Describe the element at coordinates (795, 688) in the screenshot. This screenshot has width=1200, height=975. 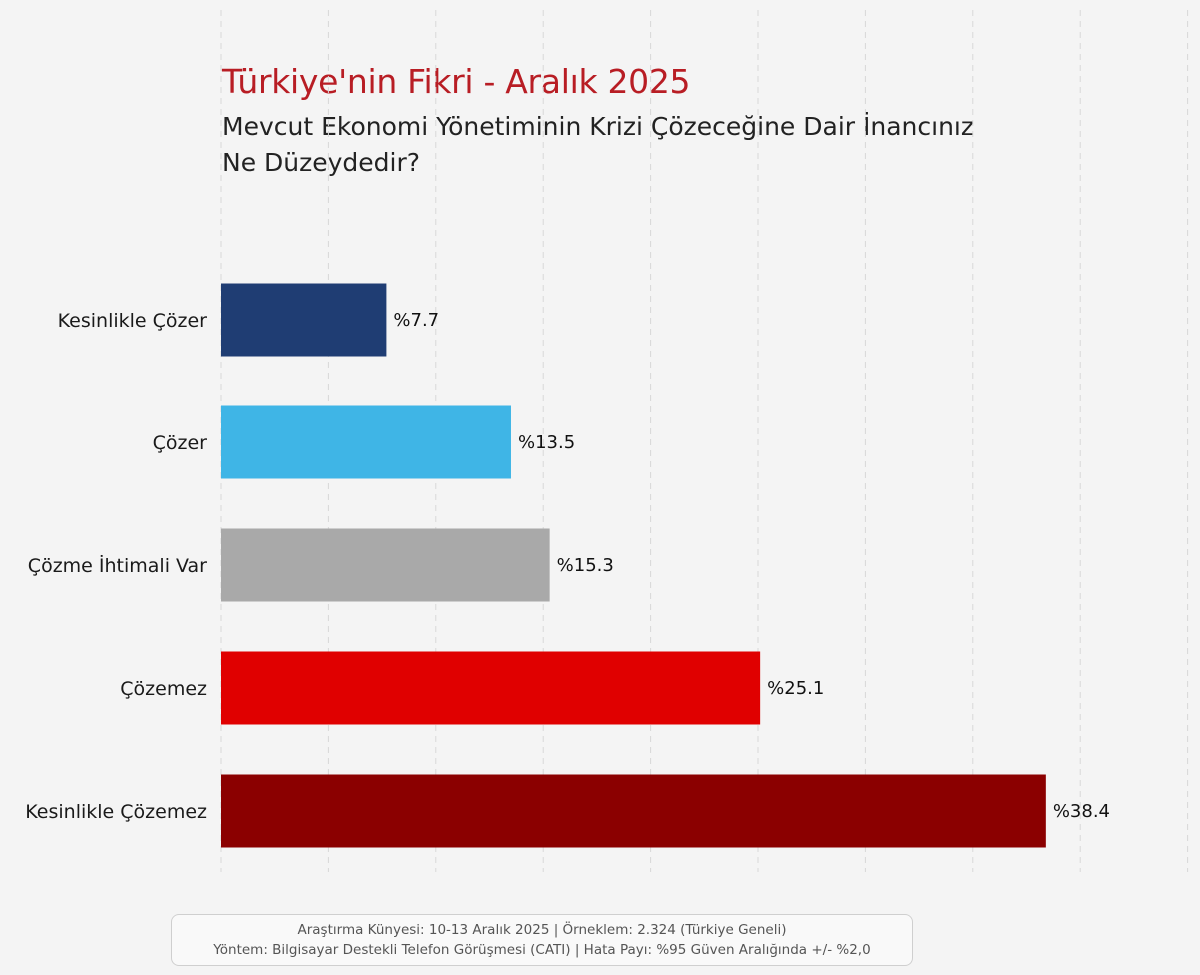
I see `data-label: %25.1` at that location.